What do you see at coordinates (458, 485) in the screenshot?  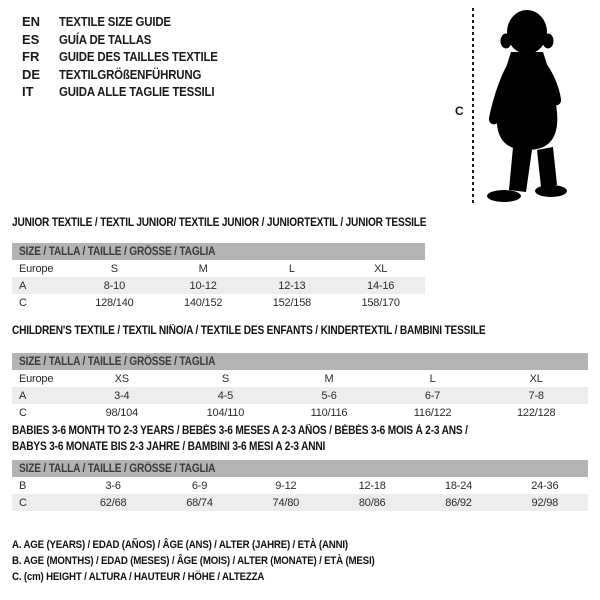 I see `cell-value: 18-24` at bounding box center [458, 485].